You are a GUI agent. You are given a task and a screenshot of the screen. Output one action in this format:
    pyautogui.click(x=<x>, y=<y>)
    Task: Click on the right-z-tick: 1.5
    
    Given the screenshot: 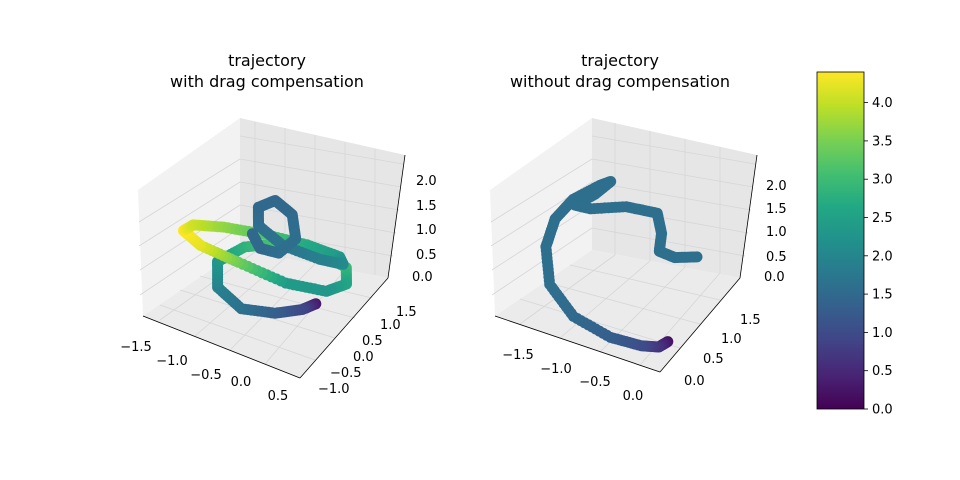 What is the action you would take?
    pyautogui.click(x=776, y=209)
    